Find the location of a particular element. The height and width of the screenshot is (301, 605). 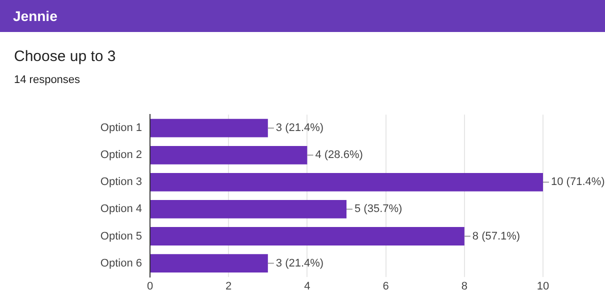

data-label: 10 (71.4%) is located at coordinates (578, 182).